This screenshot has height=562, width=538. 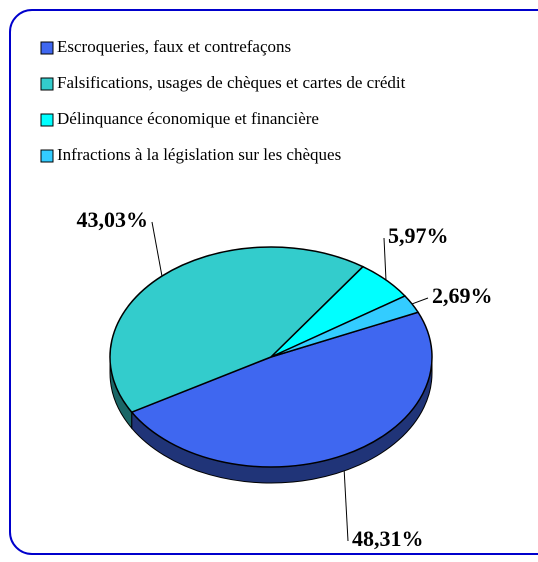 I want to click on data-label: 43,03%, so click(x=113, y=219).